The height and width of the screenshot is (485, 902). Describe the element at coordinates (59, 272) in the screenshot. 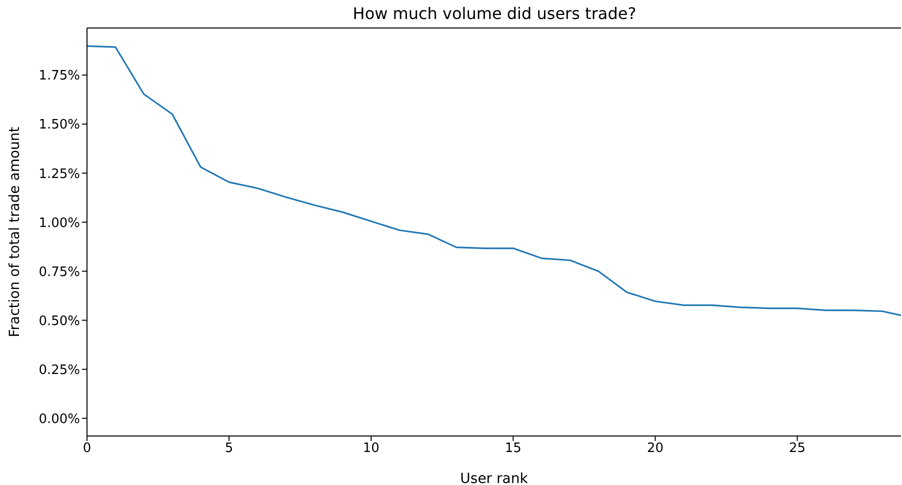

I see `y-tick-label: 0.75%` at that location.